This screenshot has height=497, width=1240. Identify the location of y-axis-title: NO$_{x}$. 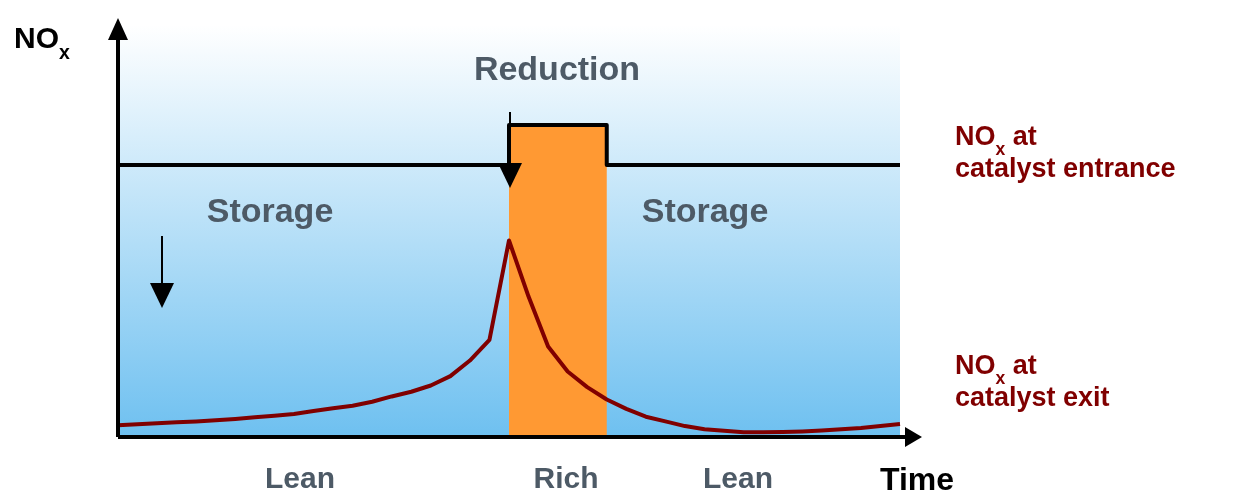
(42, 42).